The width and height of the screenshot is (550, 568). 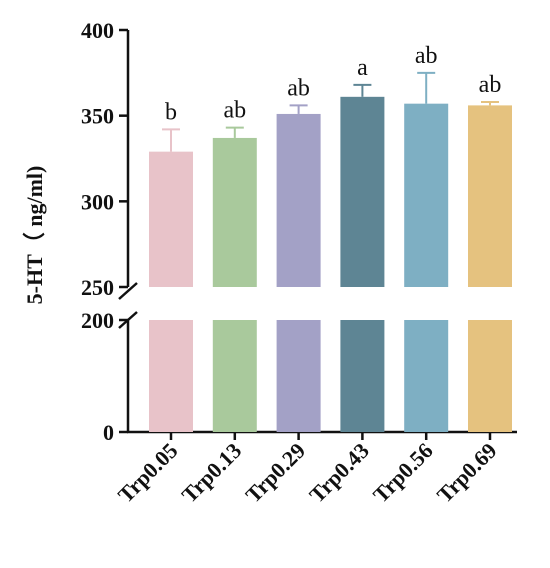 What do you see at coordinates (298, 200) in the screenshot?
I see `bar-upper-Trp0.29` at bounding box center [298, 200].